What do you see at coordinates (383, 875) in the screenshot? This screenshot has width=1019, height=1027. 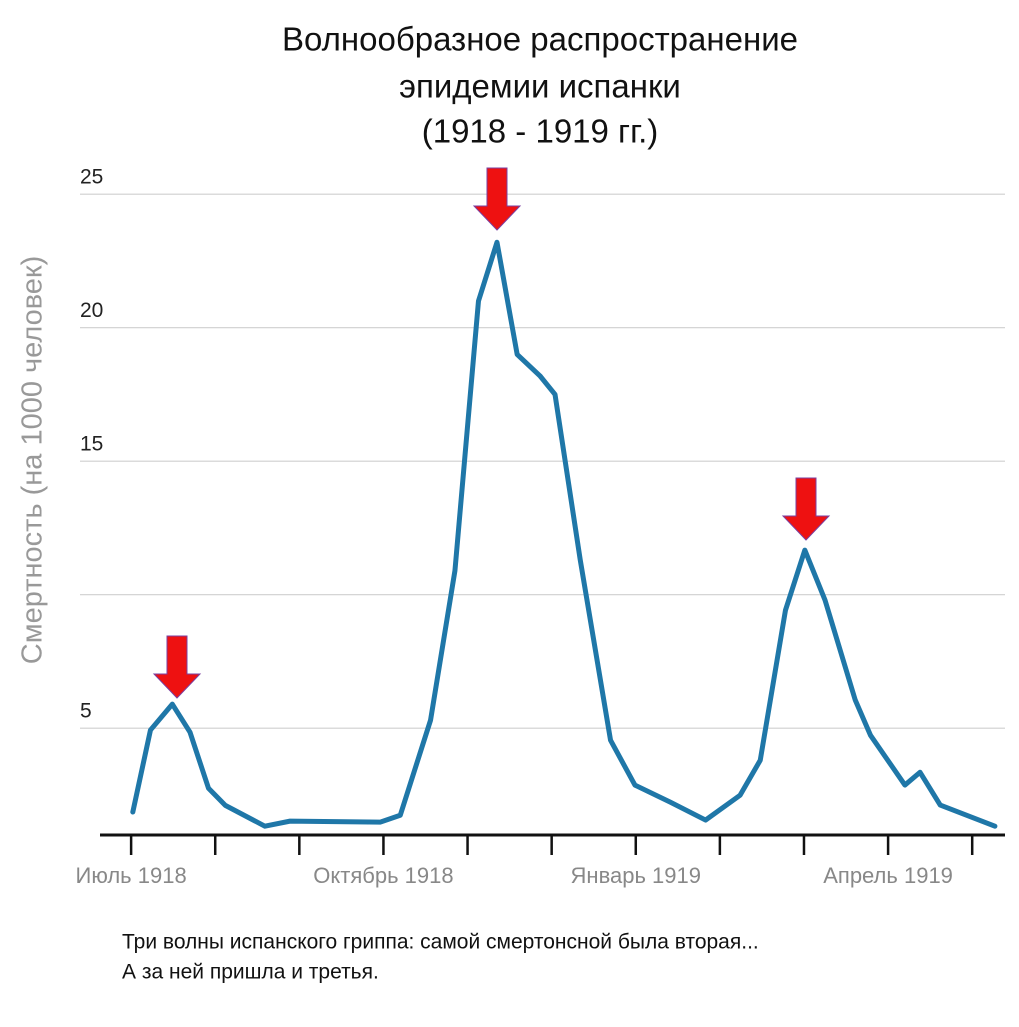 I see `x-tick-label: Октябрь 1918` at bounding box center [383, 875].